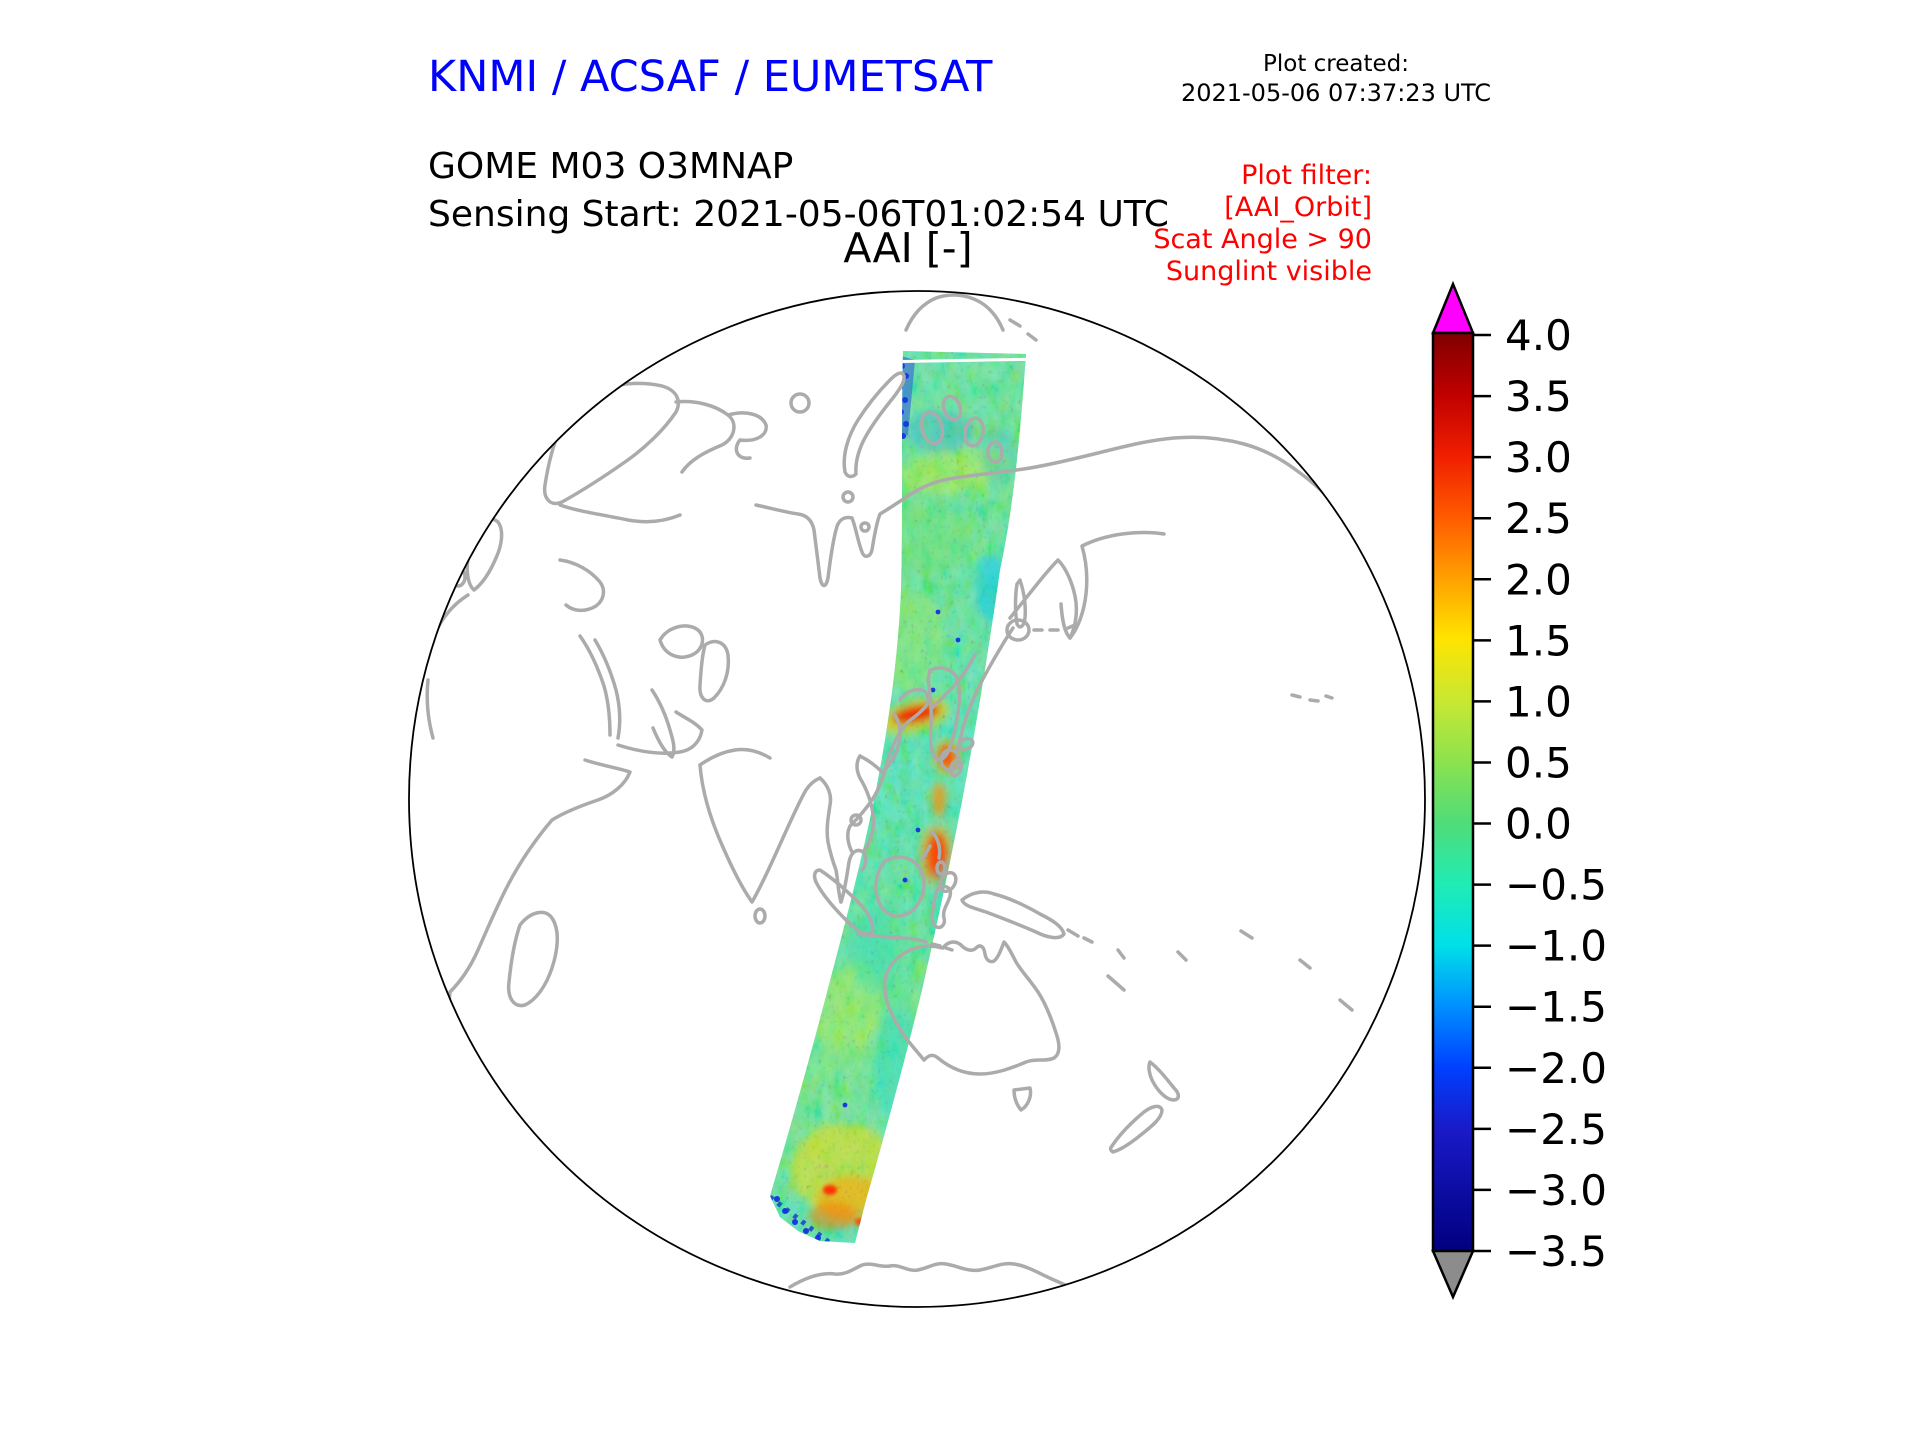 The height and width of the screenshot is (1440, 1920). I want to click on colorbar-tick-label: 3.0, so click(1538, 457).